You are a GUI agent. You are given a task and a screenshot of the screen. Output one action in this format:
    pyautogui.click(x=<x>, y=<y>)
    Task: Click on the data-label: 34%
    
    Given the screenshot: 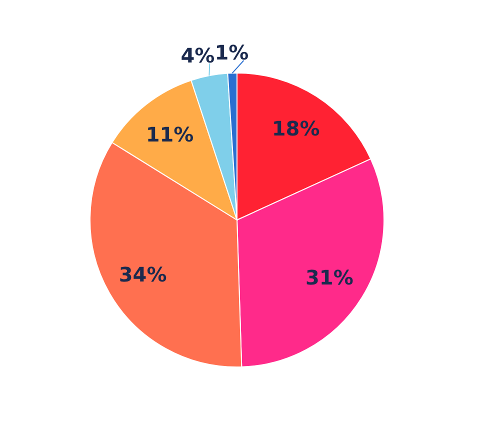 What is the action you would take?
    pyautogui.click(x=142, y=274)
    